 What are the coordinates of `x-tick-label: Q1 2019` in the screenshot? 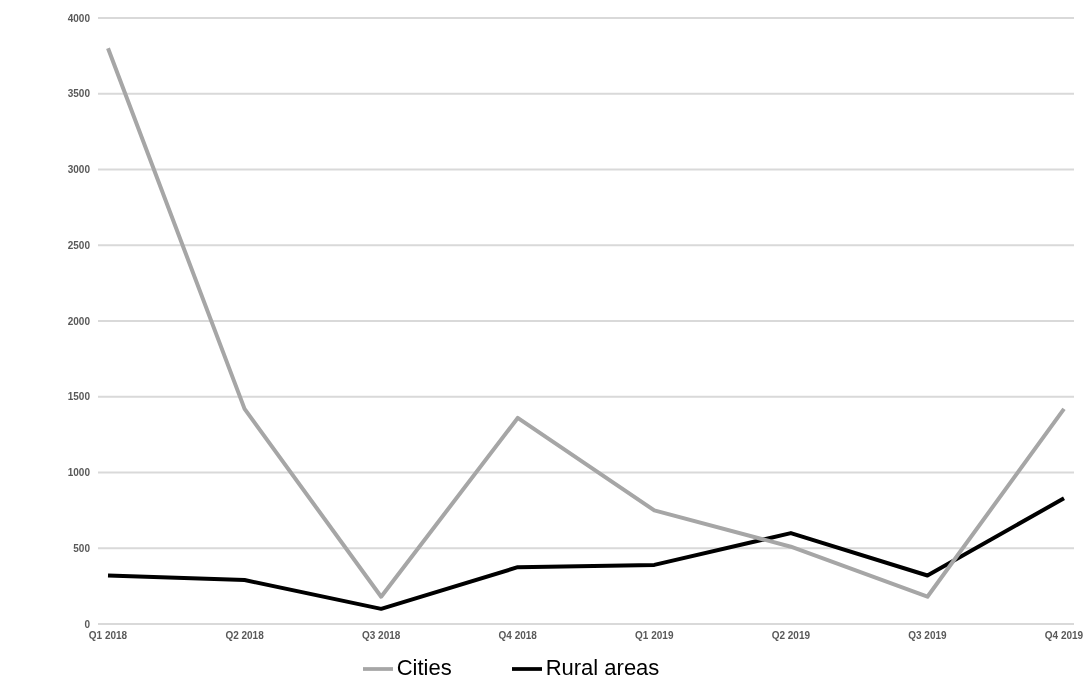 It's located at (654, 636).